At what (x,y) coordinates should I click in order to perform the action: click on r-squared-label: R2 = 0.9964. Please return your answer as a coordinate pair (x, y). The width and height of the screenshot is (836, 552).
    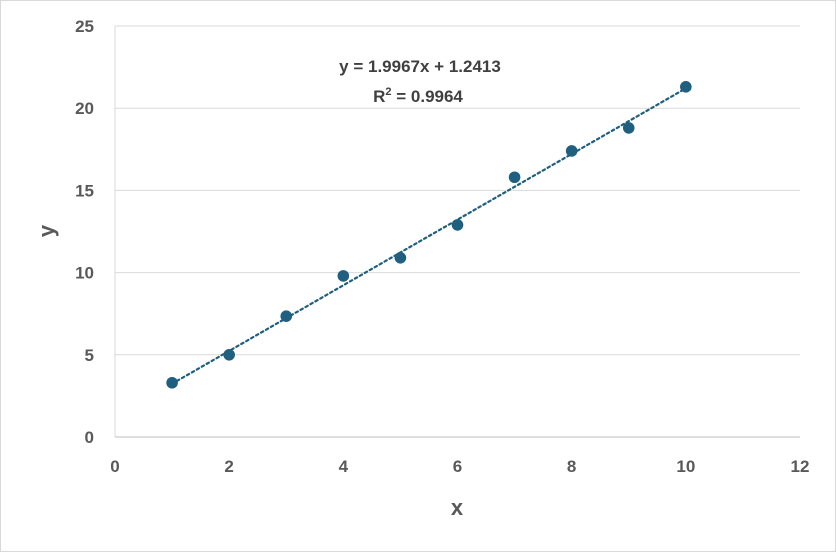
    Looking at the image, I should click on (418, 96).